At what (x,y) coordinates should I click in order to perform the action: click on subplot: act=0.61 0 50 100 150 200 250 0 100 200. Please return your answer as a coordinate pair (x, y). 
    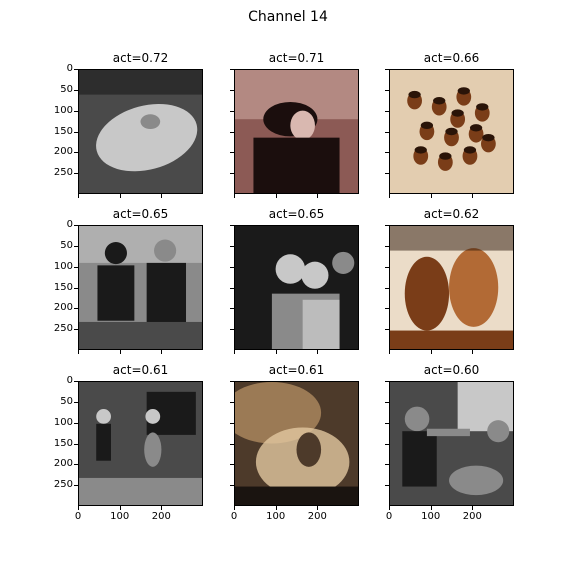
    Looking at the image, I should click on (128, 442).